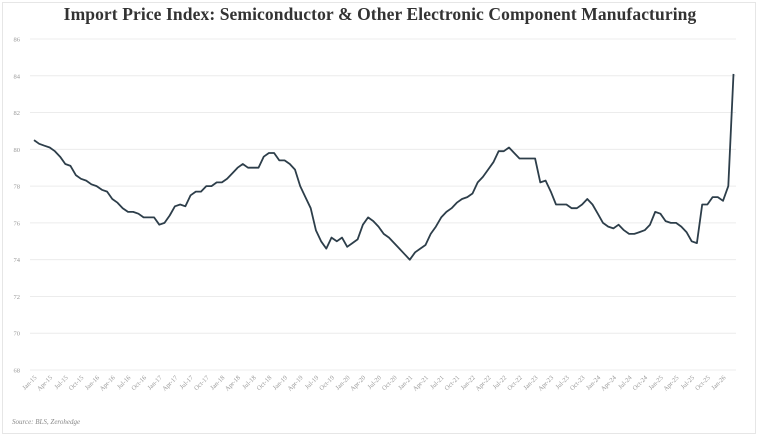 The image size is (760, 438). I want to click on x-tick-label: Jul-21, so click(437, 382).